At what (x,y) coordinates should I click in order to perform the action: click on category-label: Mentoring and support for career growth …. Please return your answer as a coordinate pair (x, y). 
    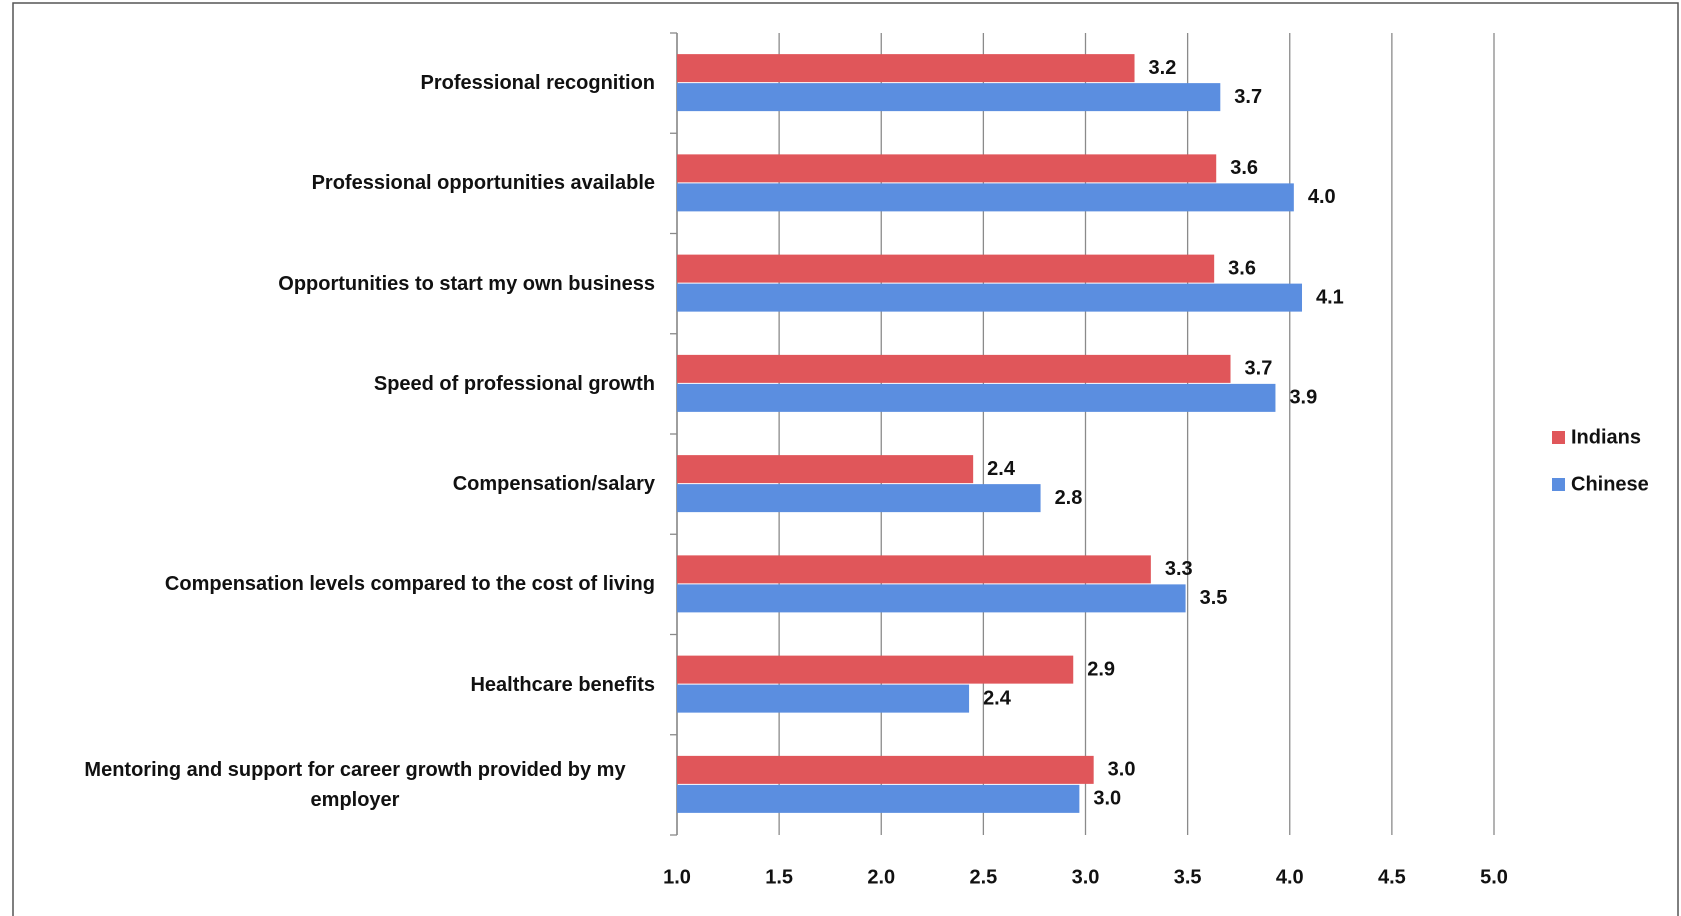
    Looking at the image, I should click on (355, 784).